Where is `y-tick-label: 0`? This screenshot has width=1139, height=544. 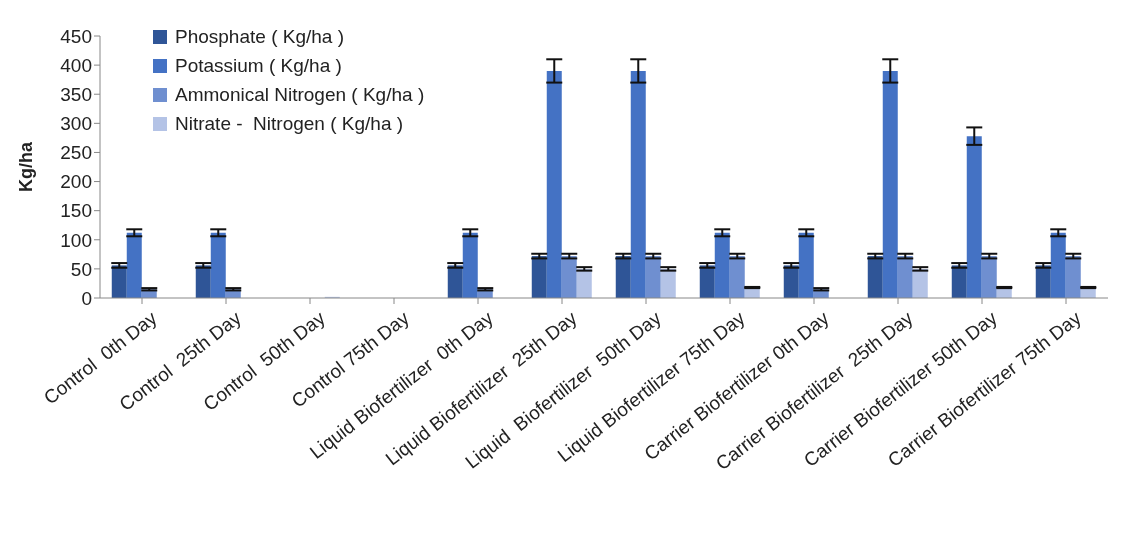
y-tick-label: 0 is located at coordinates (86, 298).